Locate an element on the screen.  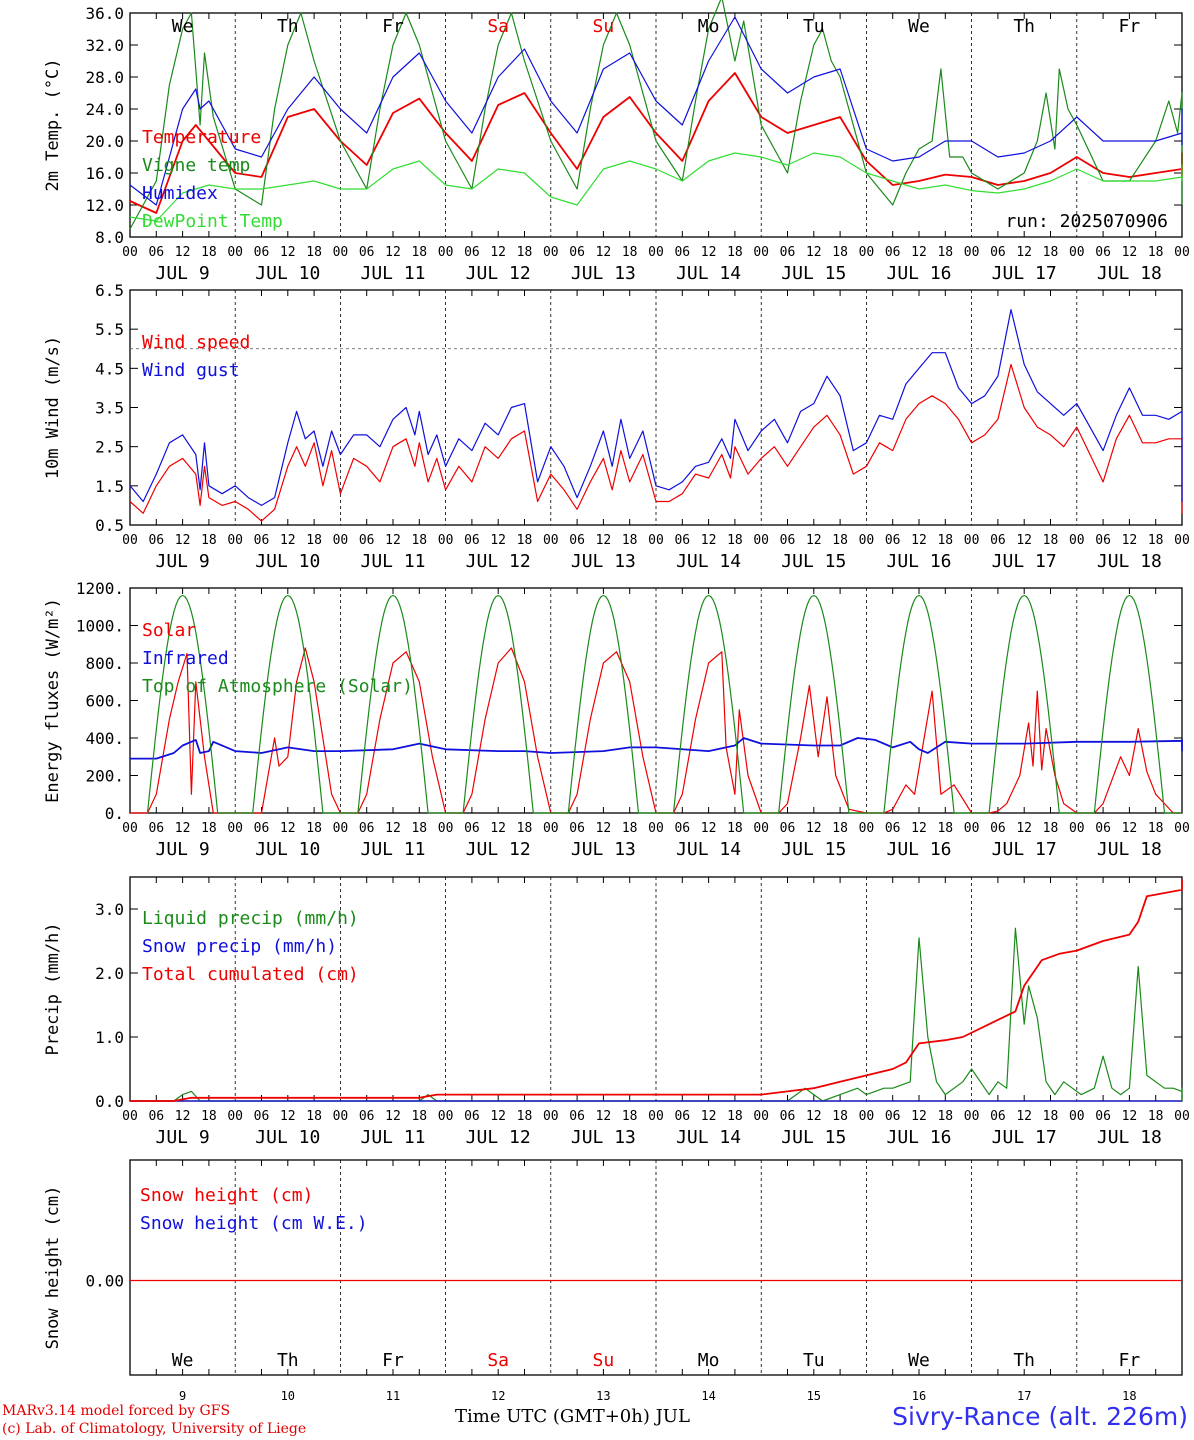
day-number-label: 10 is located at coordinates (288, 1396).